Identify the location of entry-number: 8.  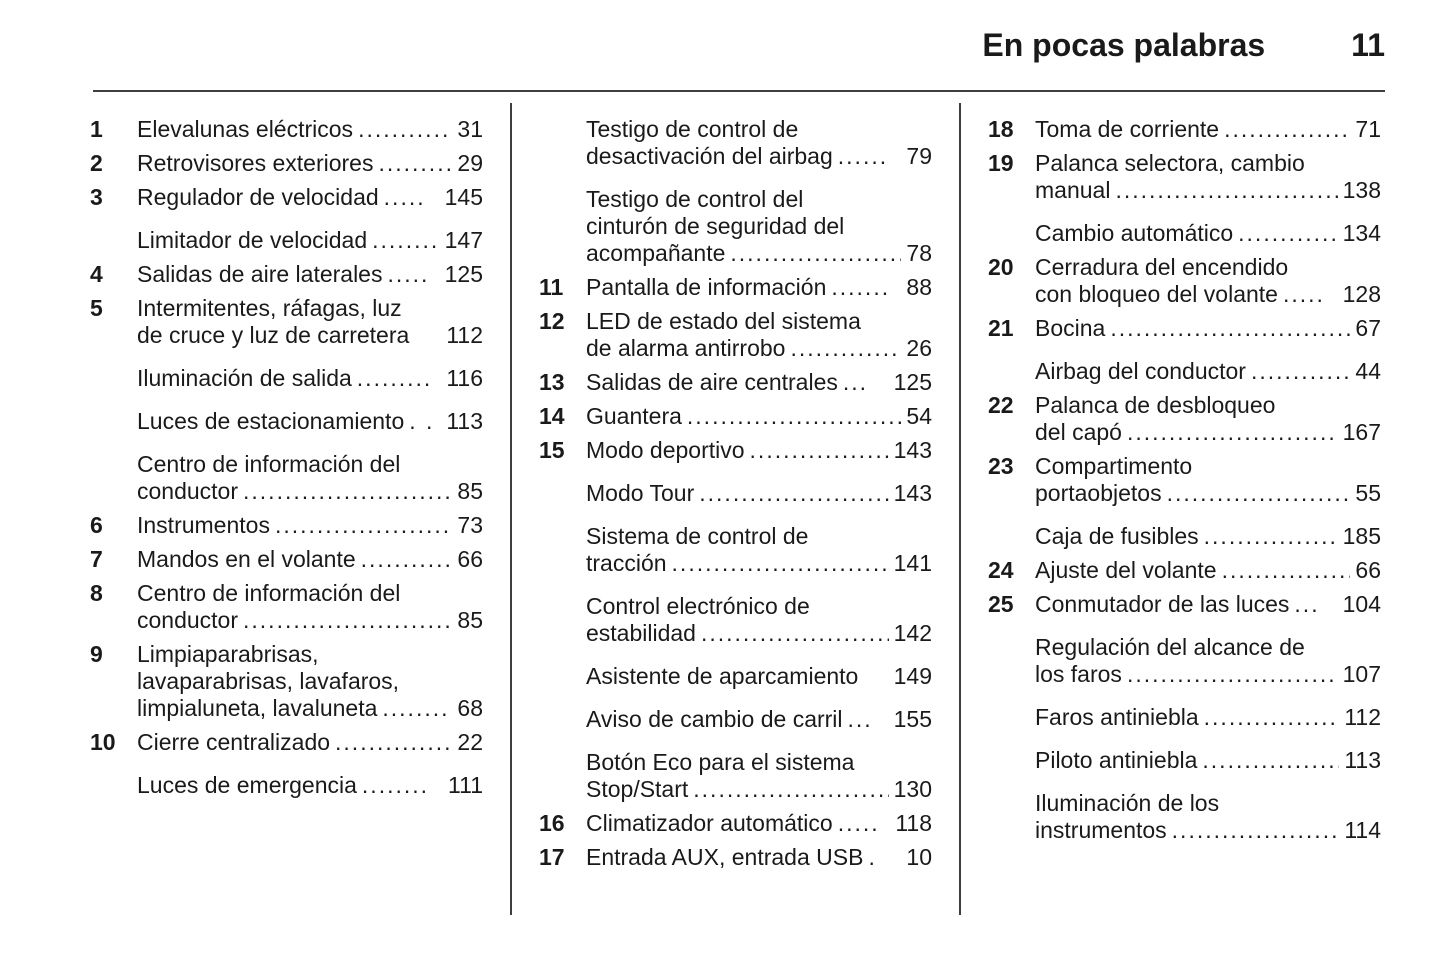
(96, 593).